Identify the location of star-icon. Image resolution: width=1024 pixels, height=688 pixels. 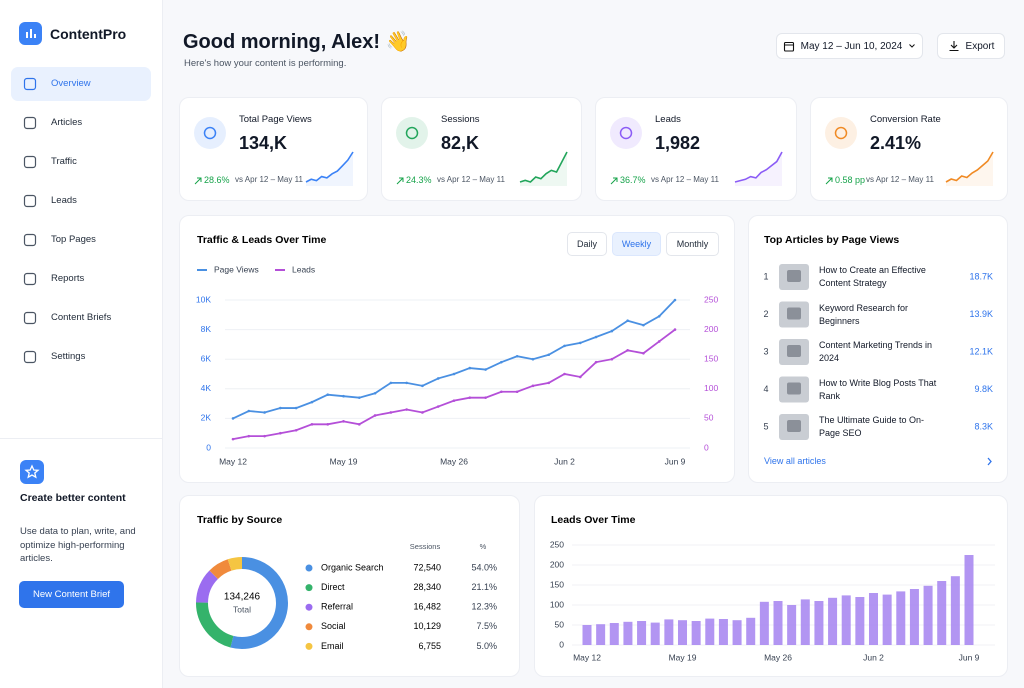
(32, 471).